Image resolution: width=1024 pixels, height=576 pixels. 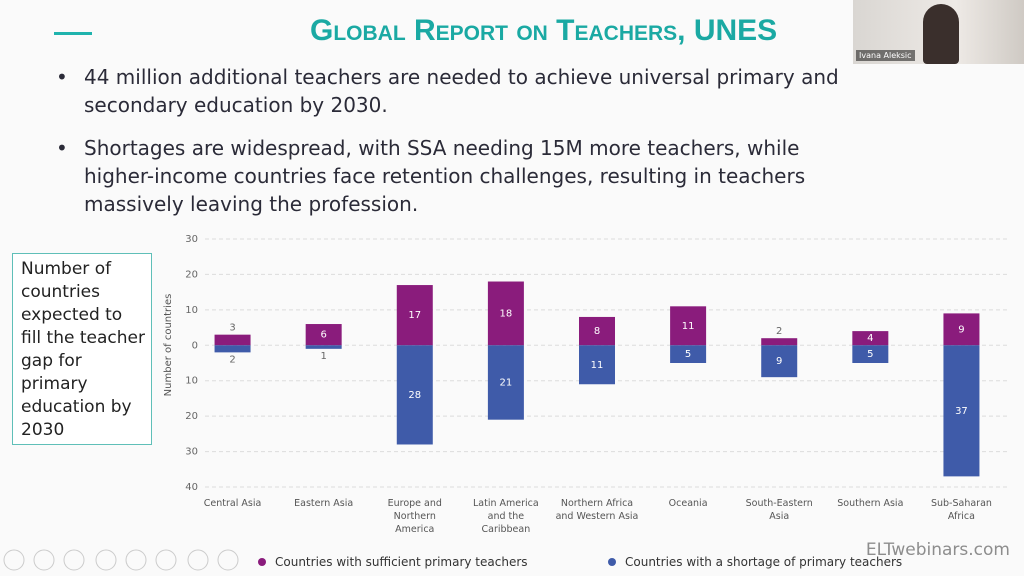 I want to click on x-tick-label: Oceania, so click(x=688, y=503).